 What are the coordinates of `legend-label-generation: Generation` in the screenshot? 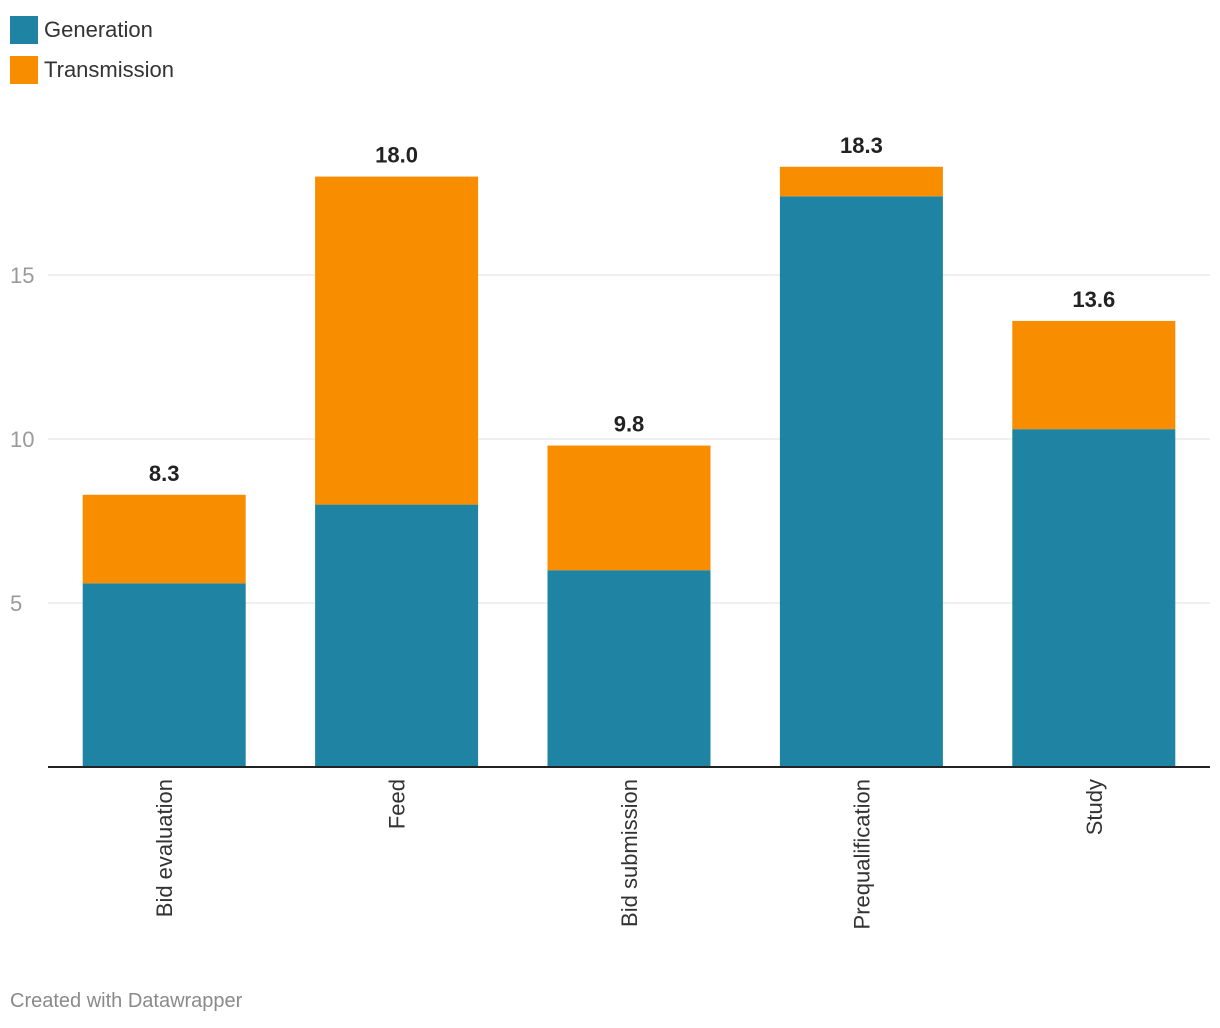 It's located at (98, 29).